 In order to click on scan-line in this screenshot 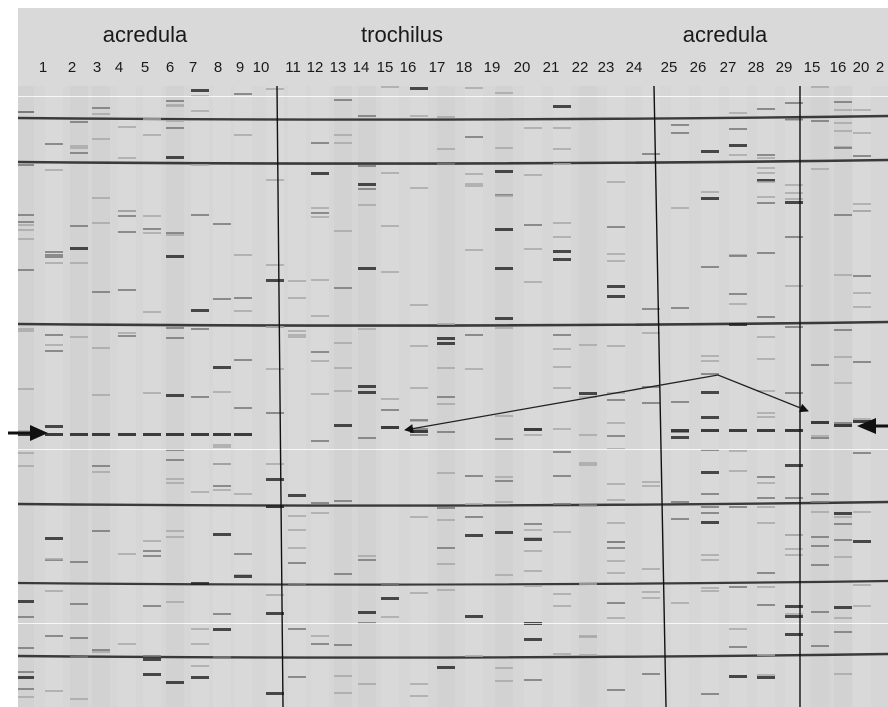, I will do `click(453, 623)`.